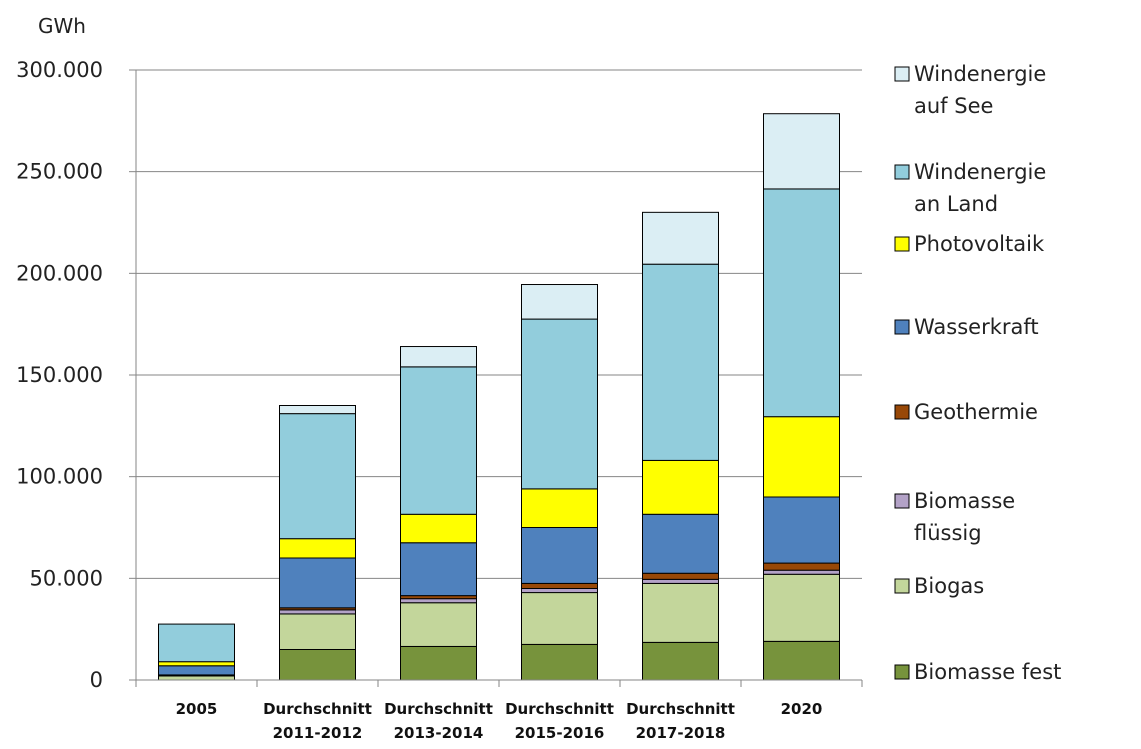 This screenshot has width=1141, height=749. What do you see at coordinates (59, 172) in the screenshot?
I see `y-tick-label: 250.000` at bounding box center [59, 172].